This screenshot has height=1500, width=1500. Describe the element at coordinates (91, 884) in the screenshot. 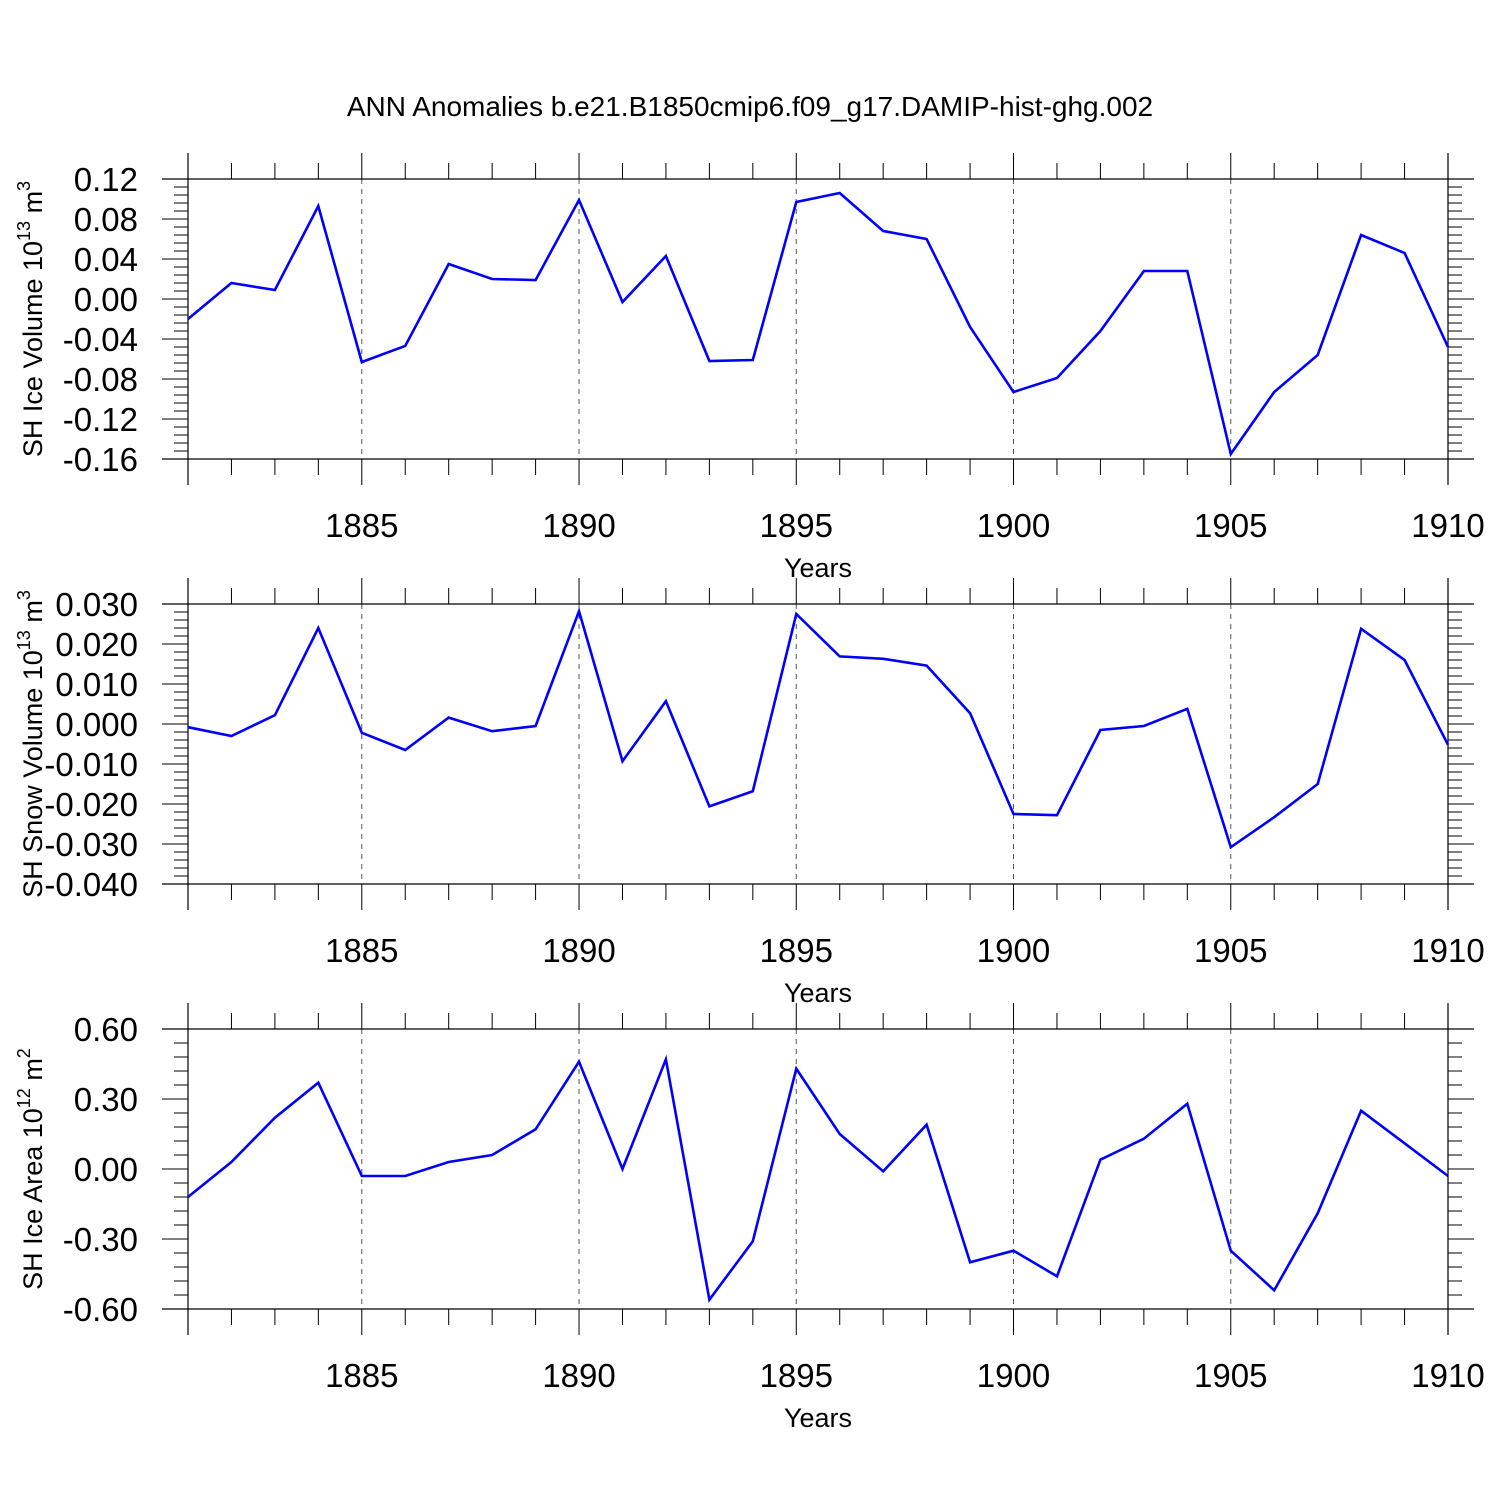

I see `y-tick-label: -0.040` at that location.